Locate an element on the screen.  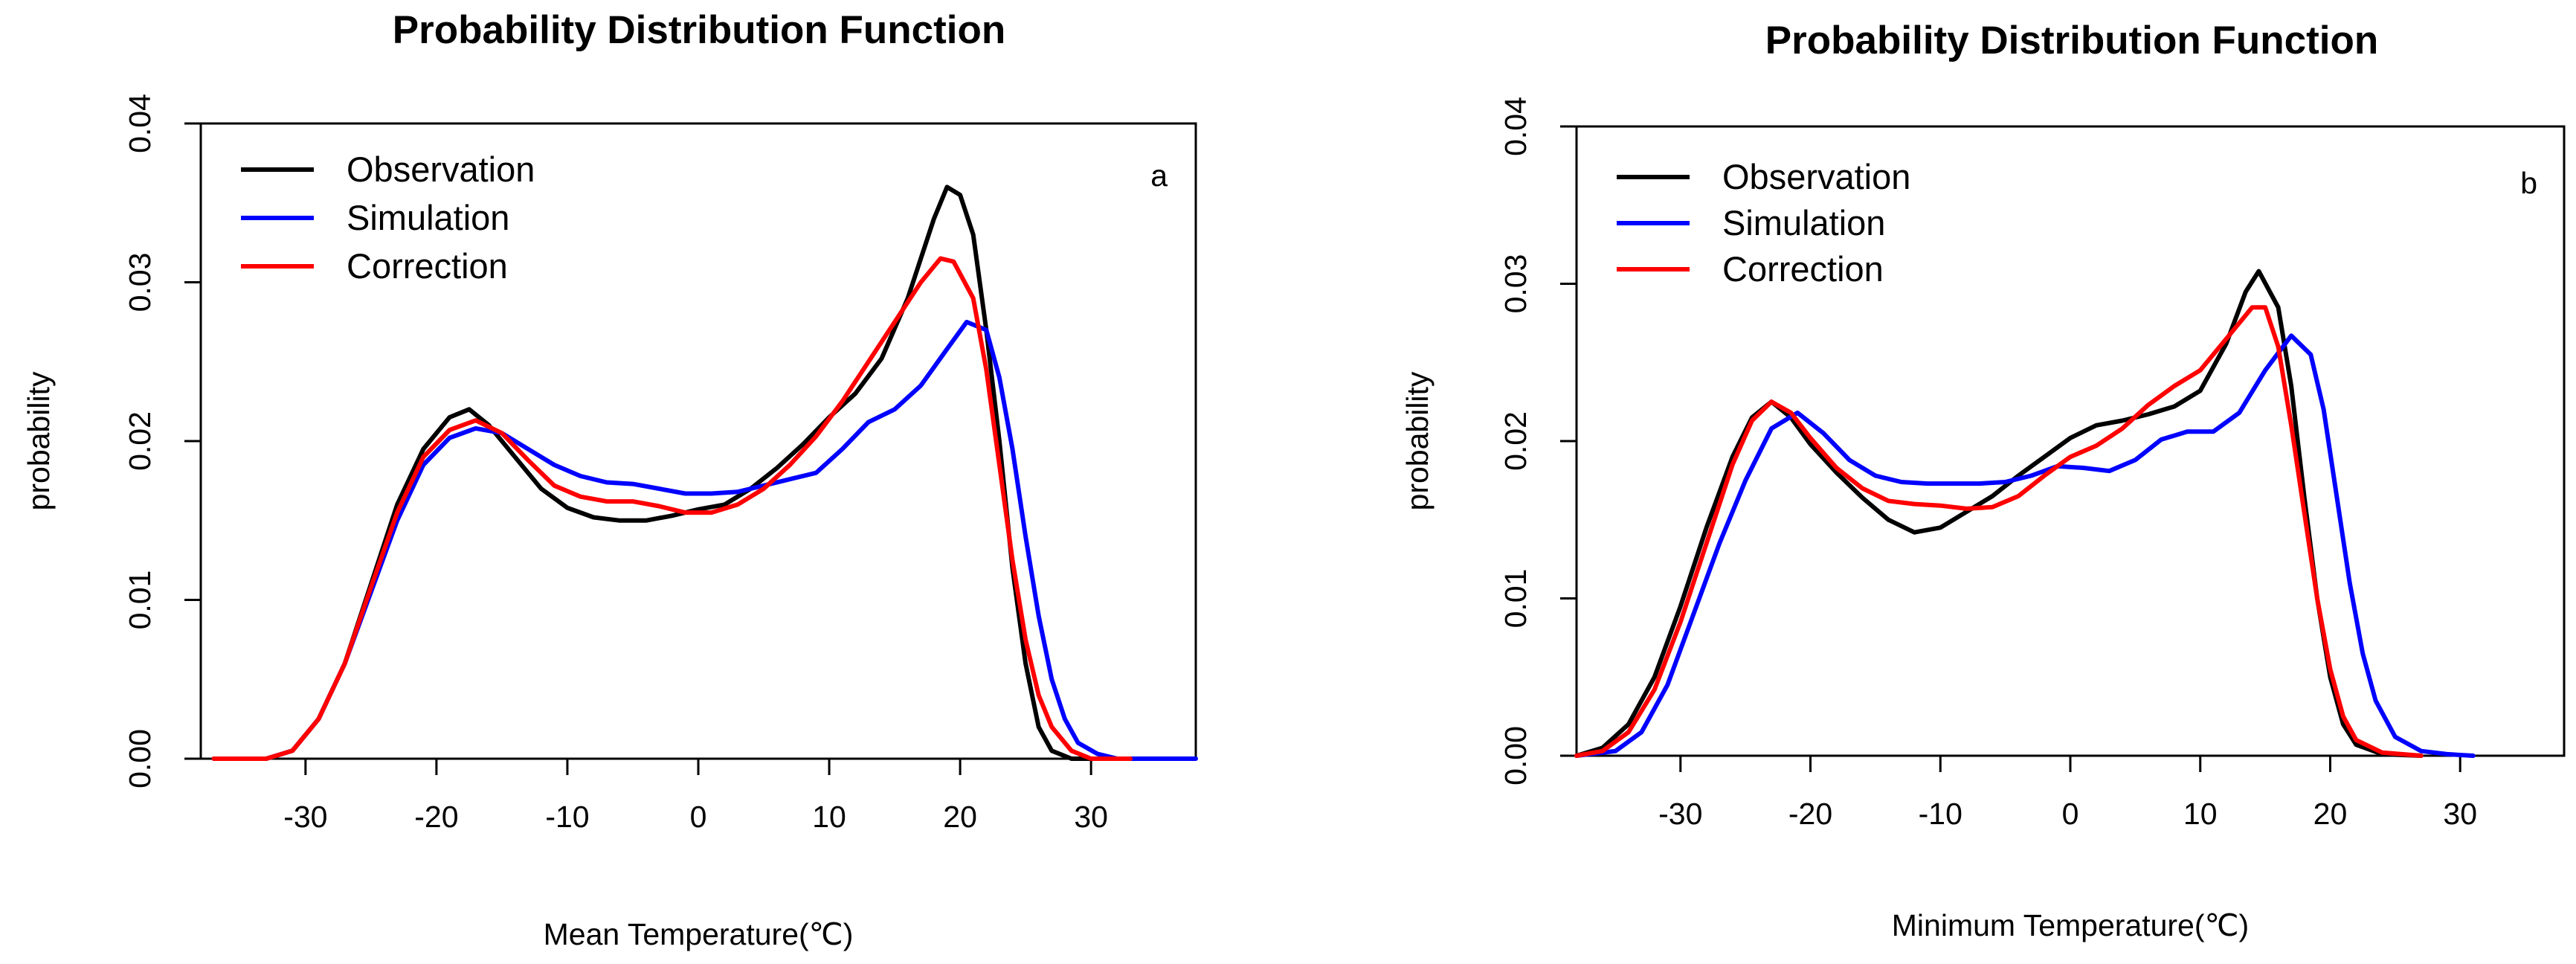
panel-letter: a is located at coordinates (1159, 175).